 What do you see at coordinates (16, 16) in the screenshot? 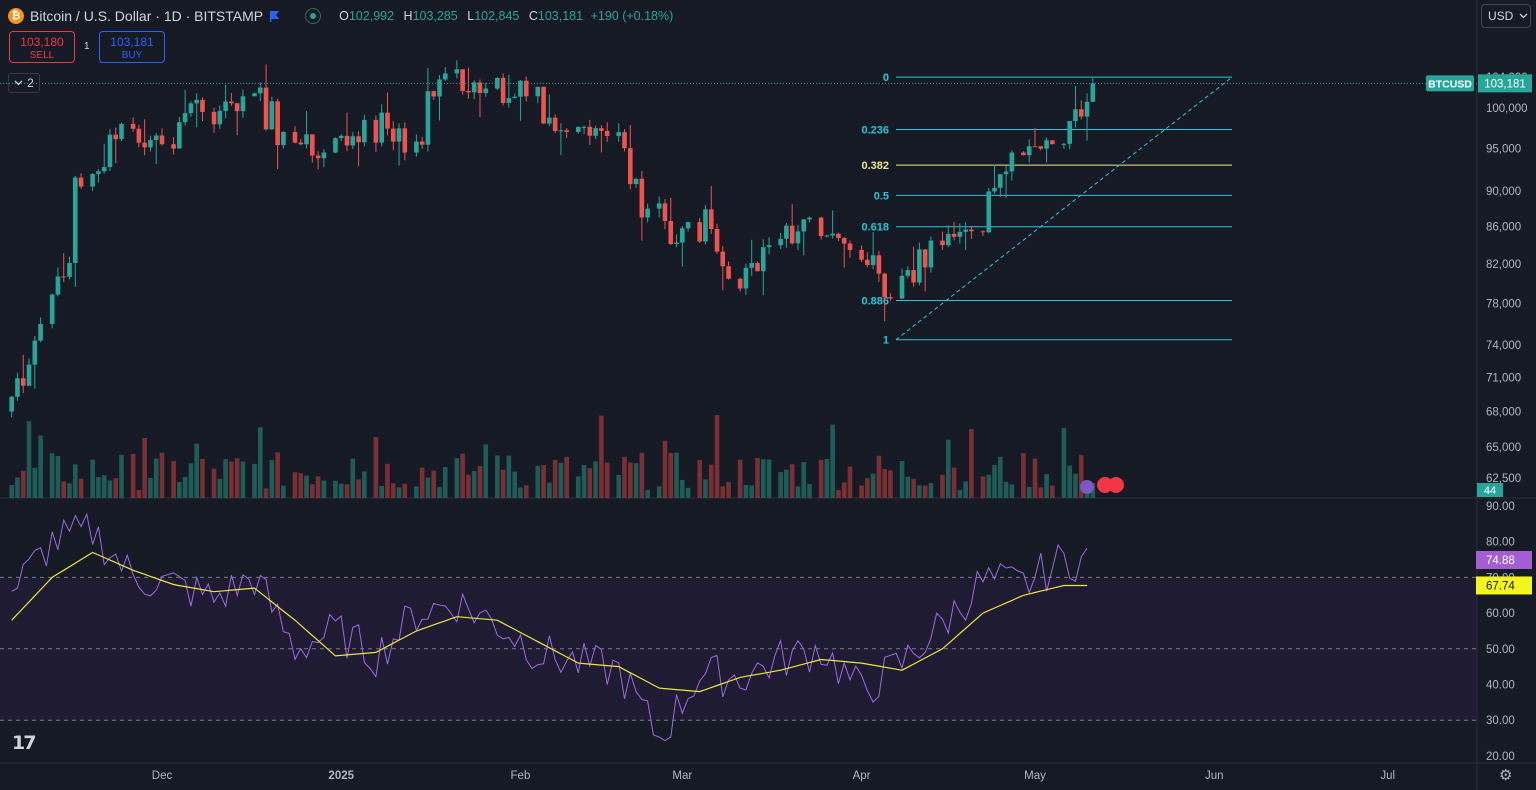
I see `bitcoin-icon: ₿` at bounding box center [16, 16].